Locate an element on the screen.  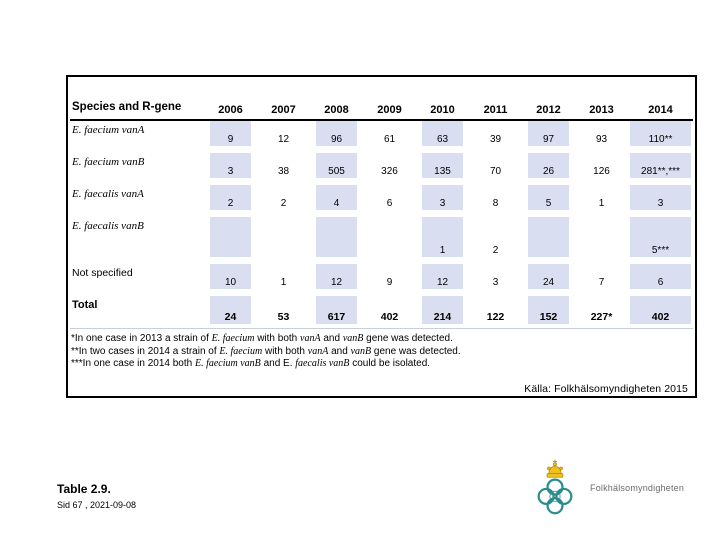
value-cell: 126 is located at coordinates (601, 168).